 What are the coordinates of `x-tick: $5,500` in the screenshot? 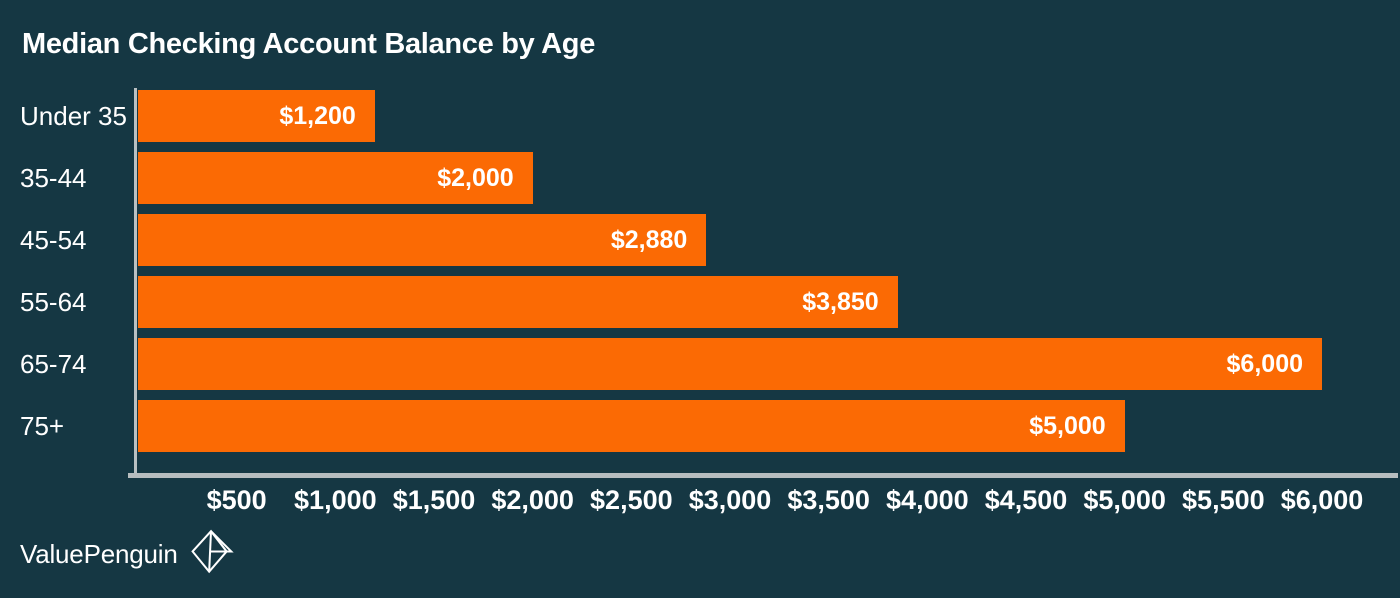 It's located at (1223, 500).